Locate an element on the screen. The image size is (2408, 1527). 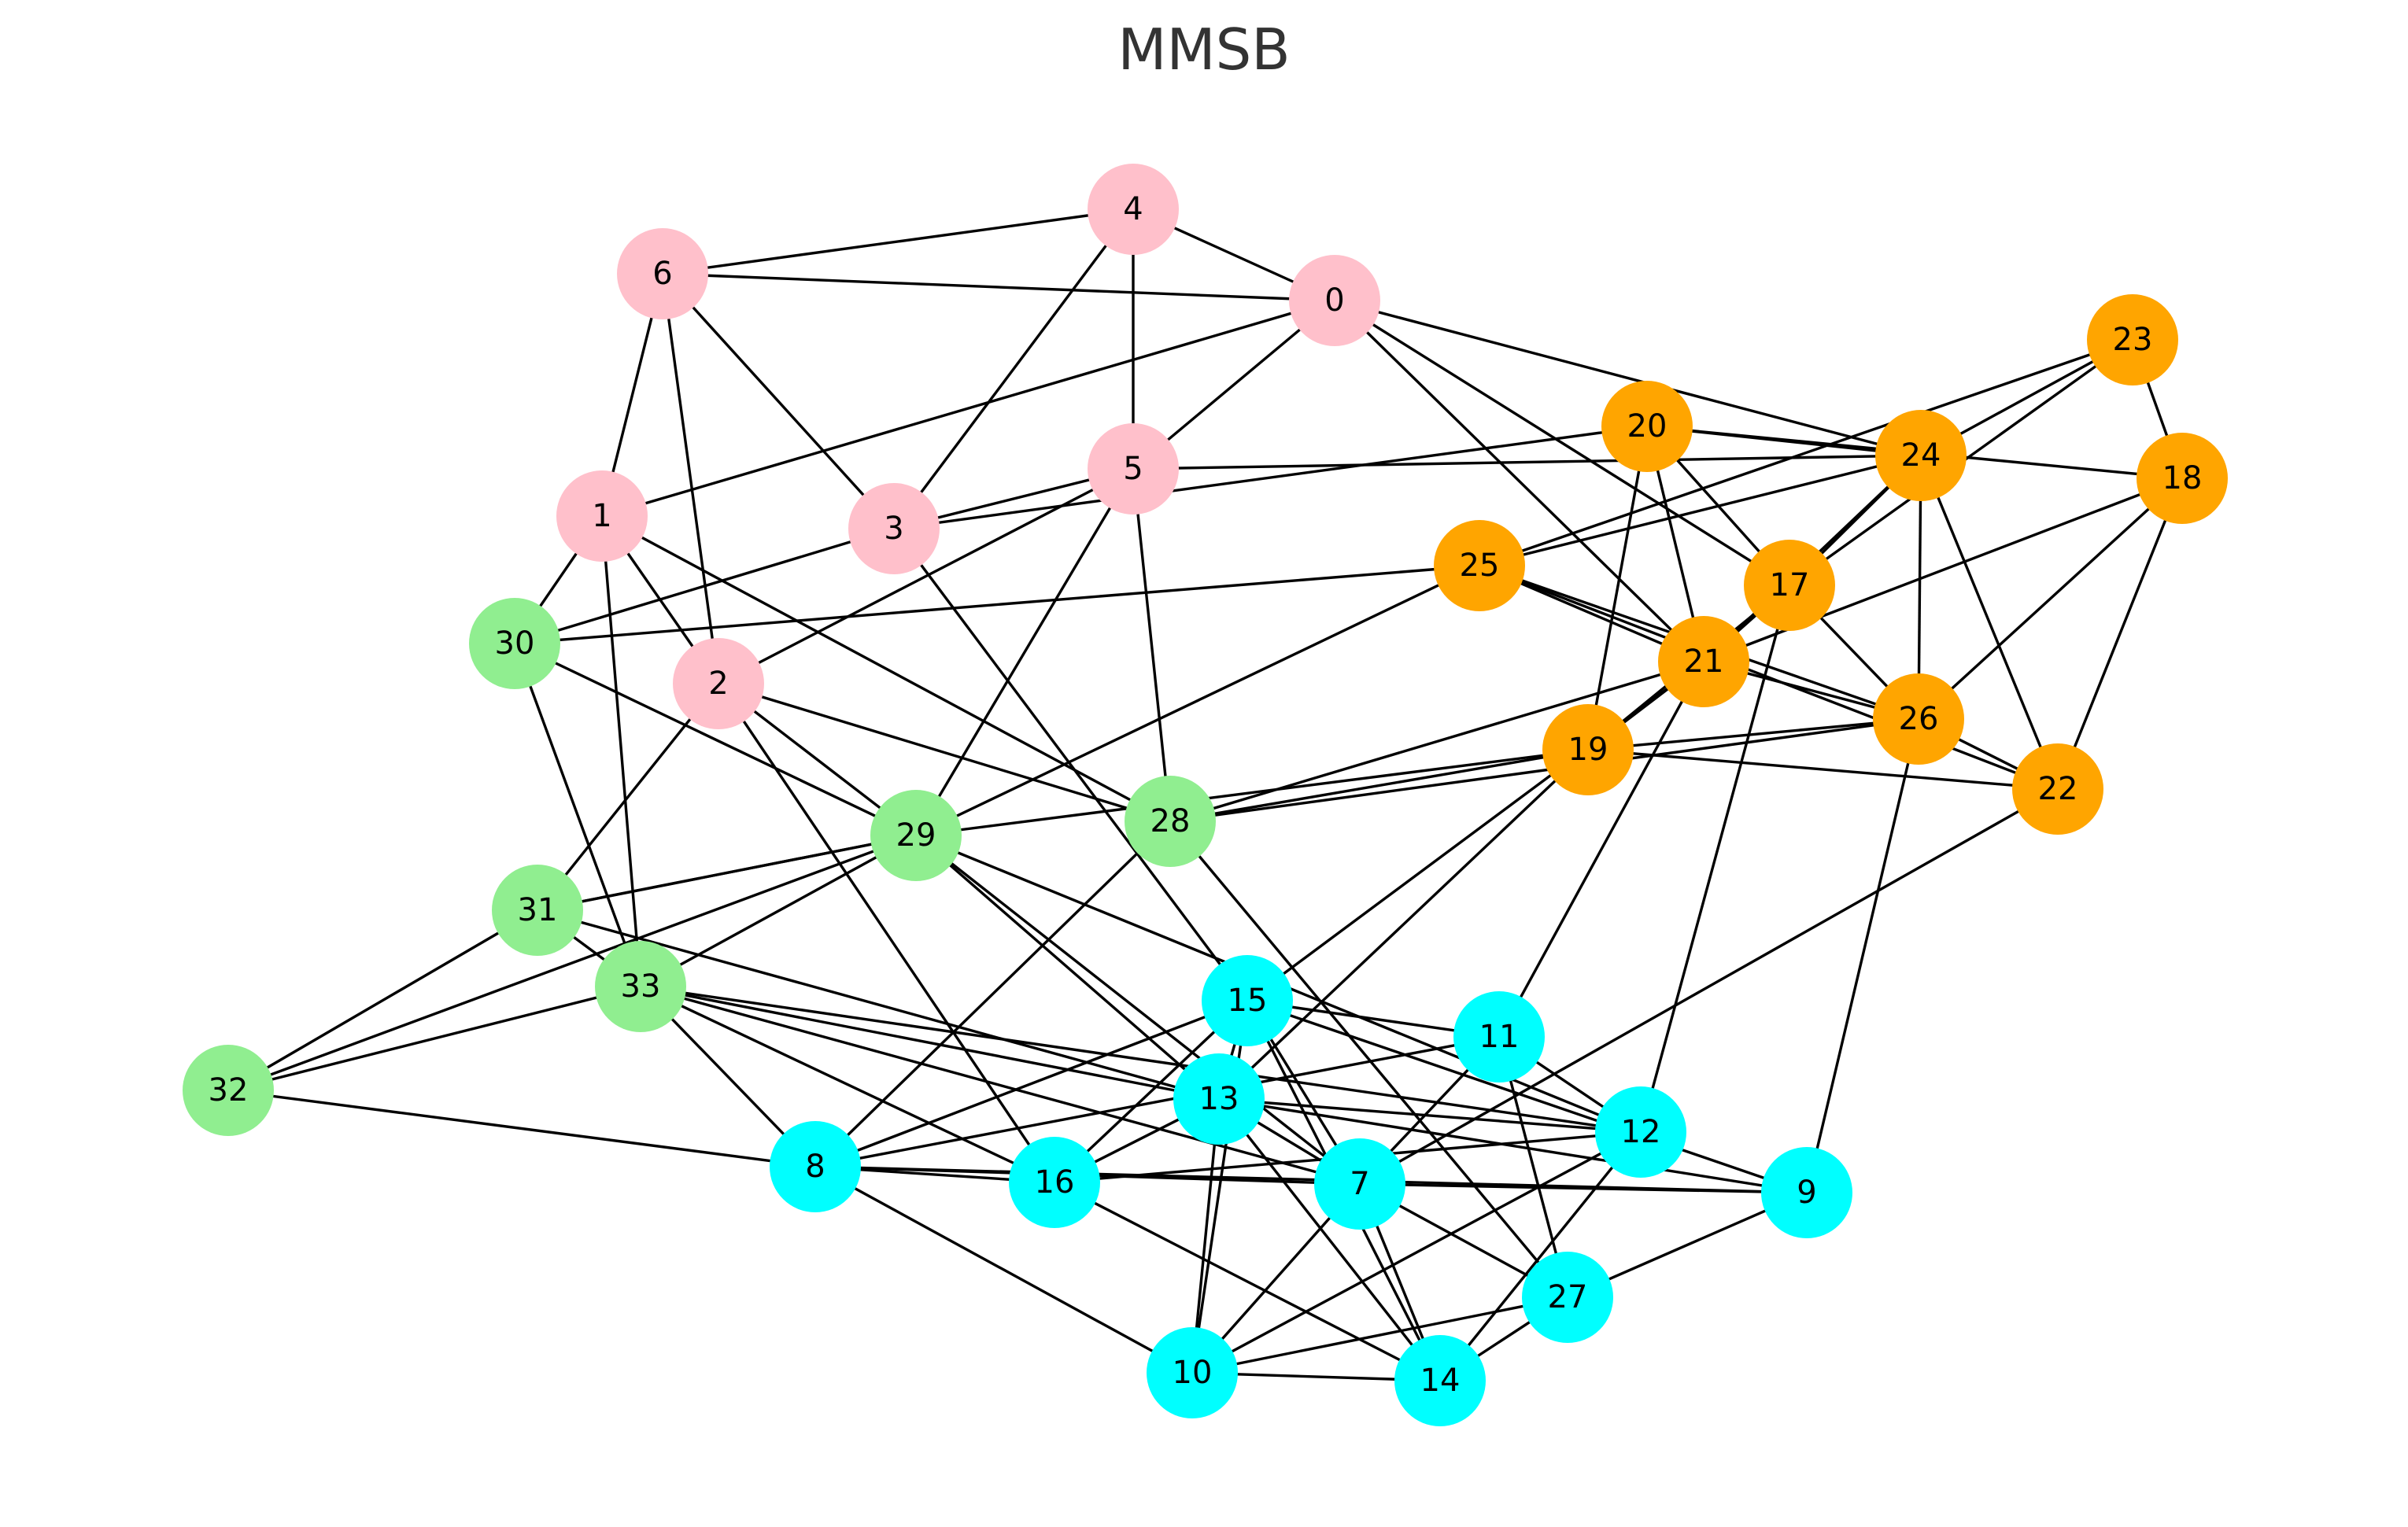
node-33: 33 is located at coordinates (640, 986).